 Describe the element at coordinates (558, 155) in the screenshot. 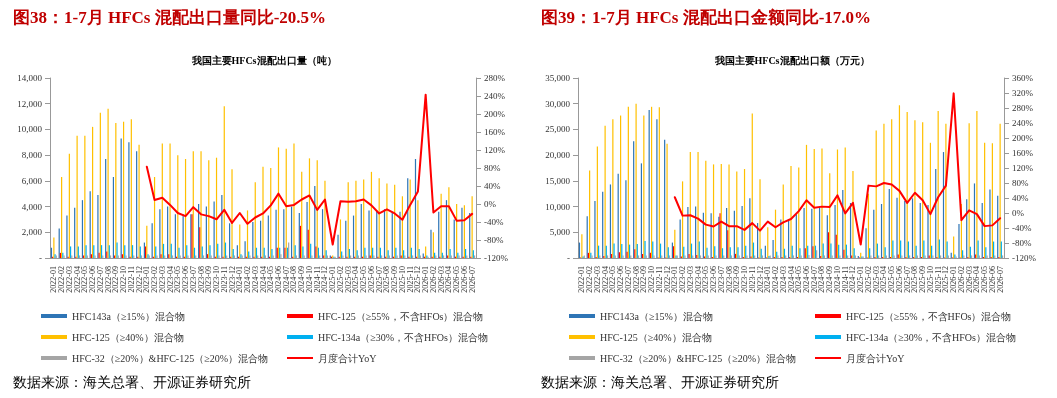

I see `y-tick-label: 20,000` at that location.